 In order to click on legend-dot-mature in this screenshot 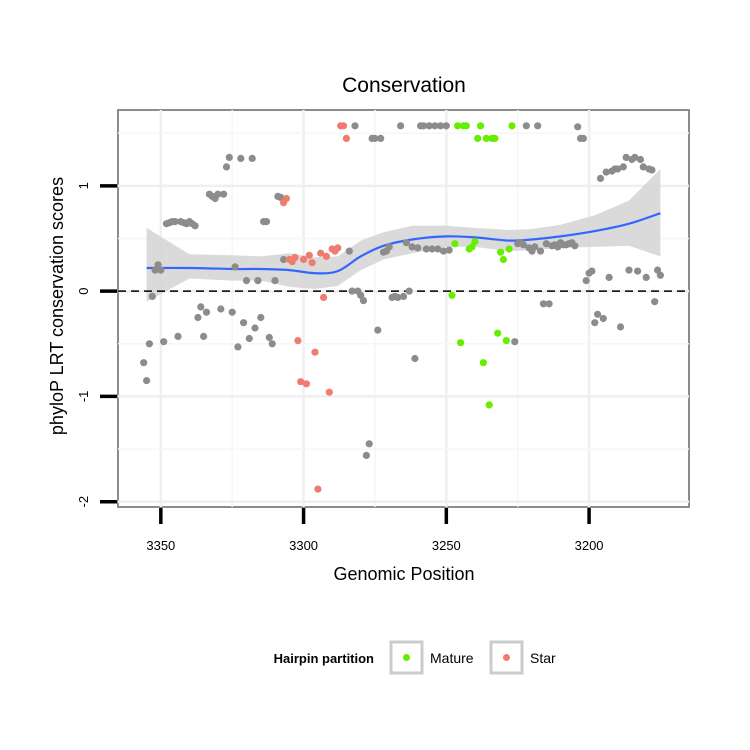, I will do `click(406, 657)`.